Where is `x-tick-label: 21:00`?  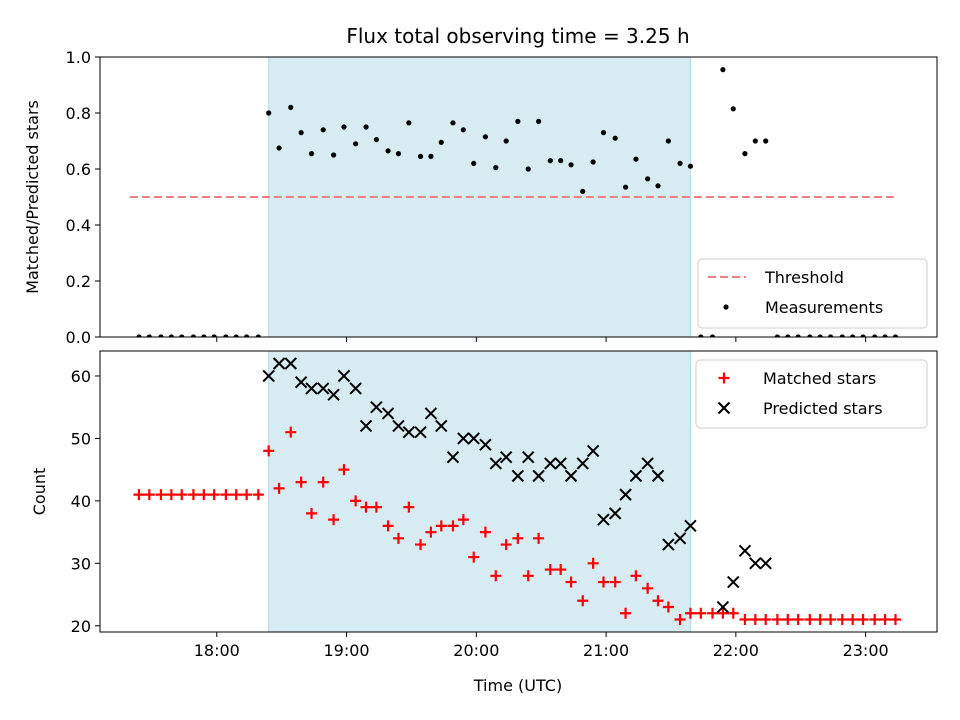
x-tick-label: 21:00 is located at coordinates (606, 650).